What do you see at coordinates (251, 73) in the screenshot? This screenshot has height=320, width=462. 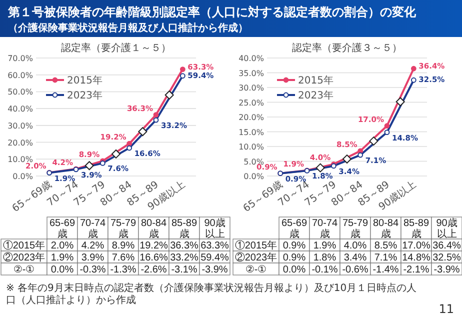 I see `y-tick-label: 35.0%` at bounding box center [251, 73].